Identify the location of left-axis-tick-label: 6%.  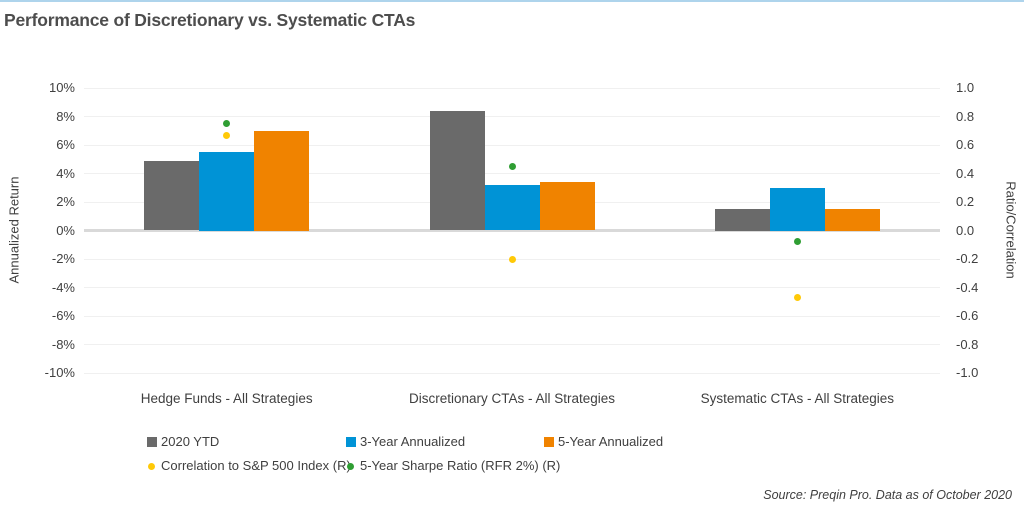
(65, 144).